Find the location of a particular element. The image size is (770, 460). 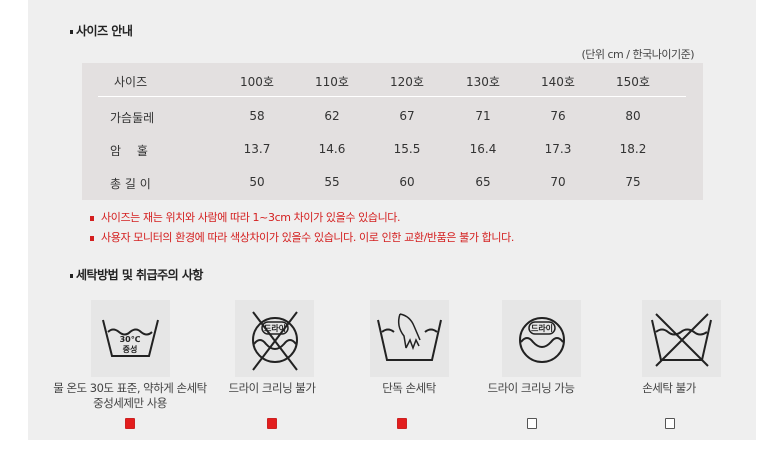

dry-clean-icon: 드라이 is located at coordinates (541, 338).